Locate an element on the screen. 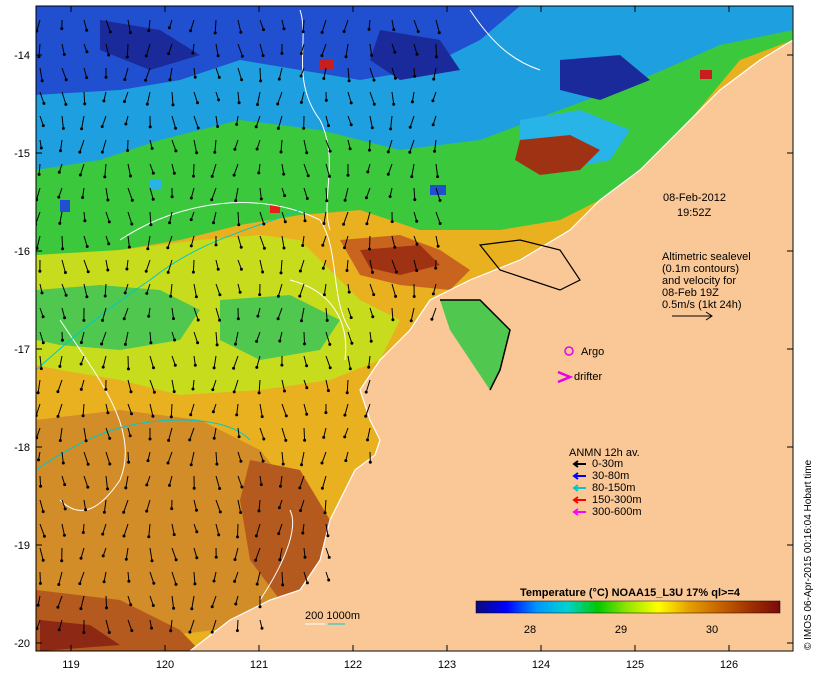  colorbar-tick: 28 is located at coordinates (530, 630).